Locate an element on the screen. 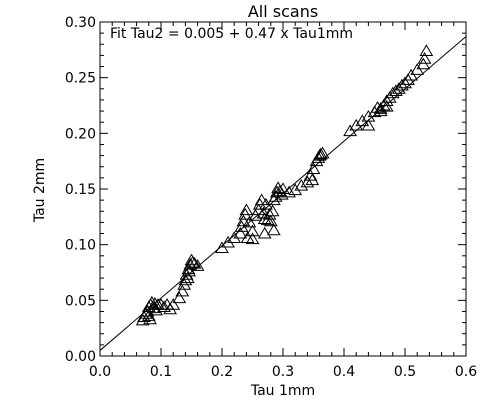 This screenshot has width=496, height=409. y-tick-label: 0.25 is located at coordinates (80, 79).